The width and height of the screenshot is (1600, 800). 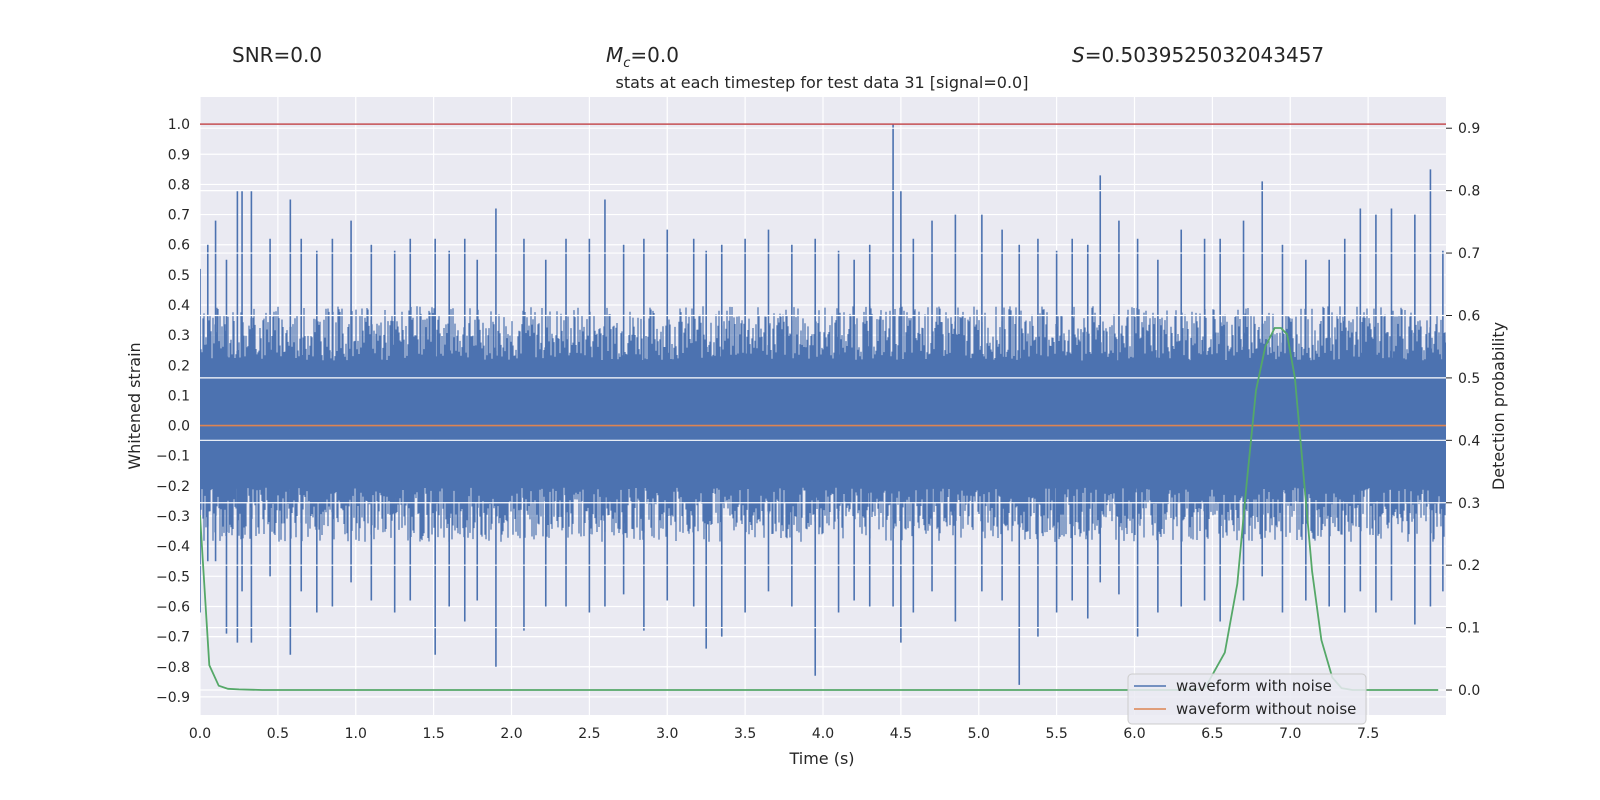 I want to click on left-y-tick-label: 0.2, so click(x=179, y=366).